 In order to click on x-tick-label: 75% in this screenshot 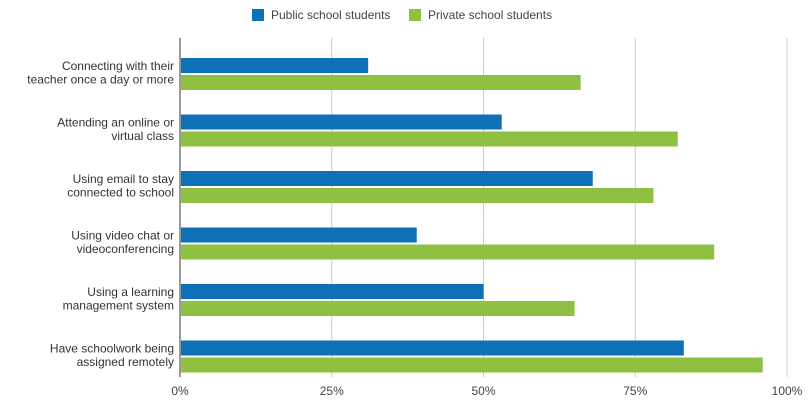, I will do `click(635, 391)`.